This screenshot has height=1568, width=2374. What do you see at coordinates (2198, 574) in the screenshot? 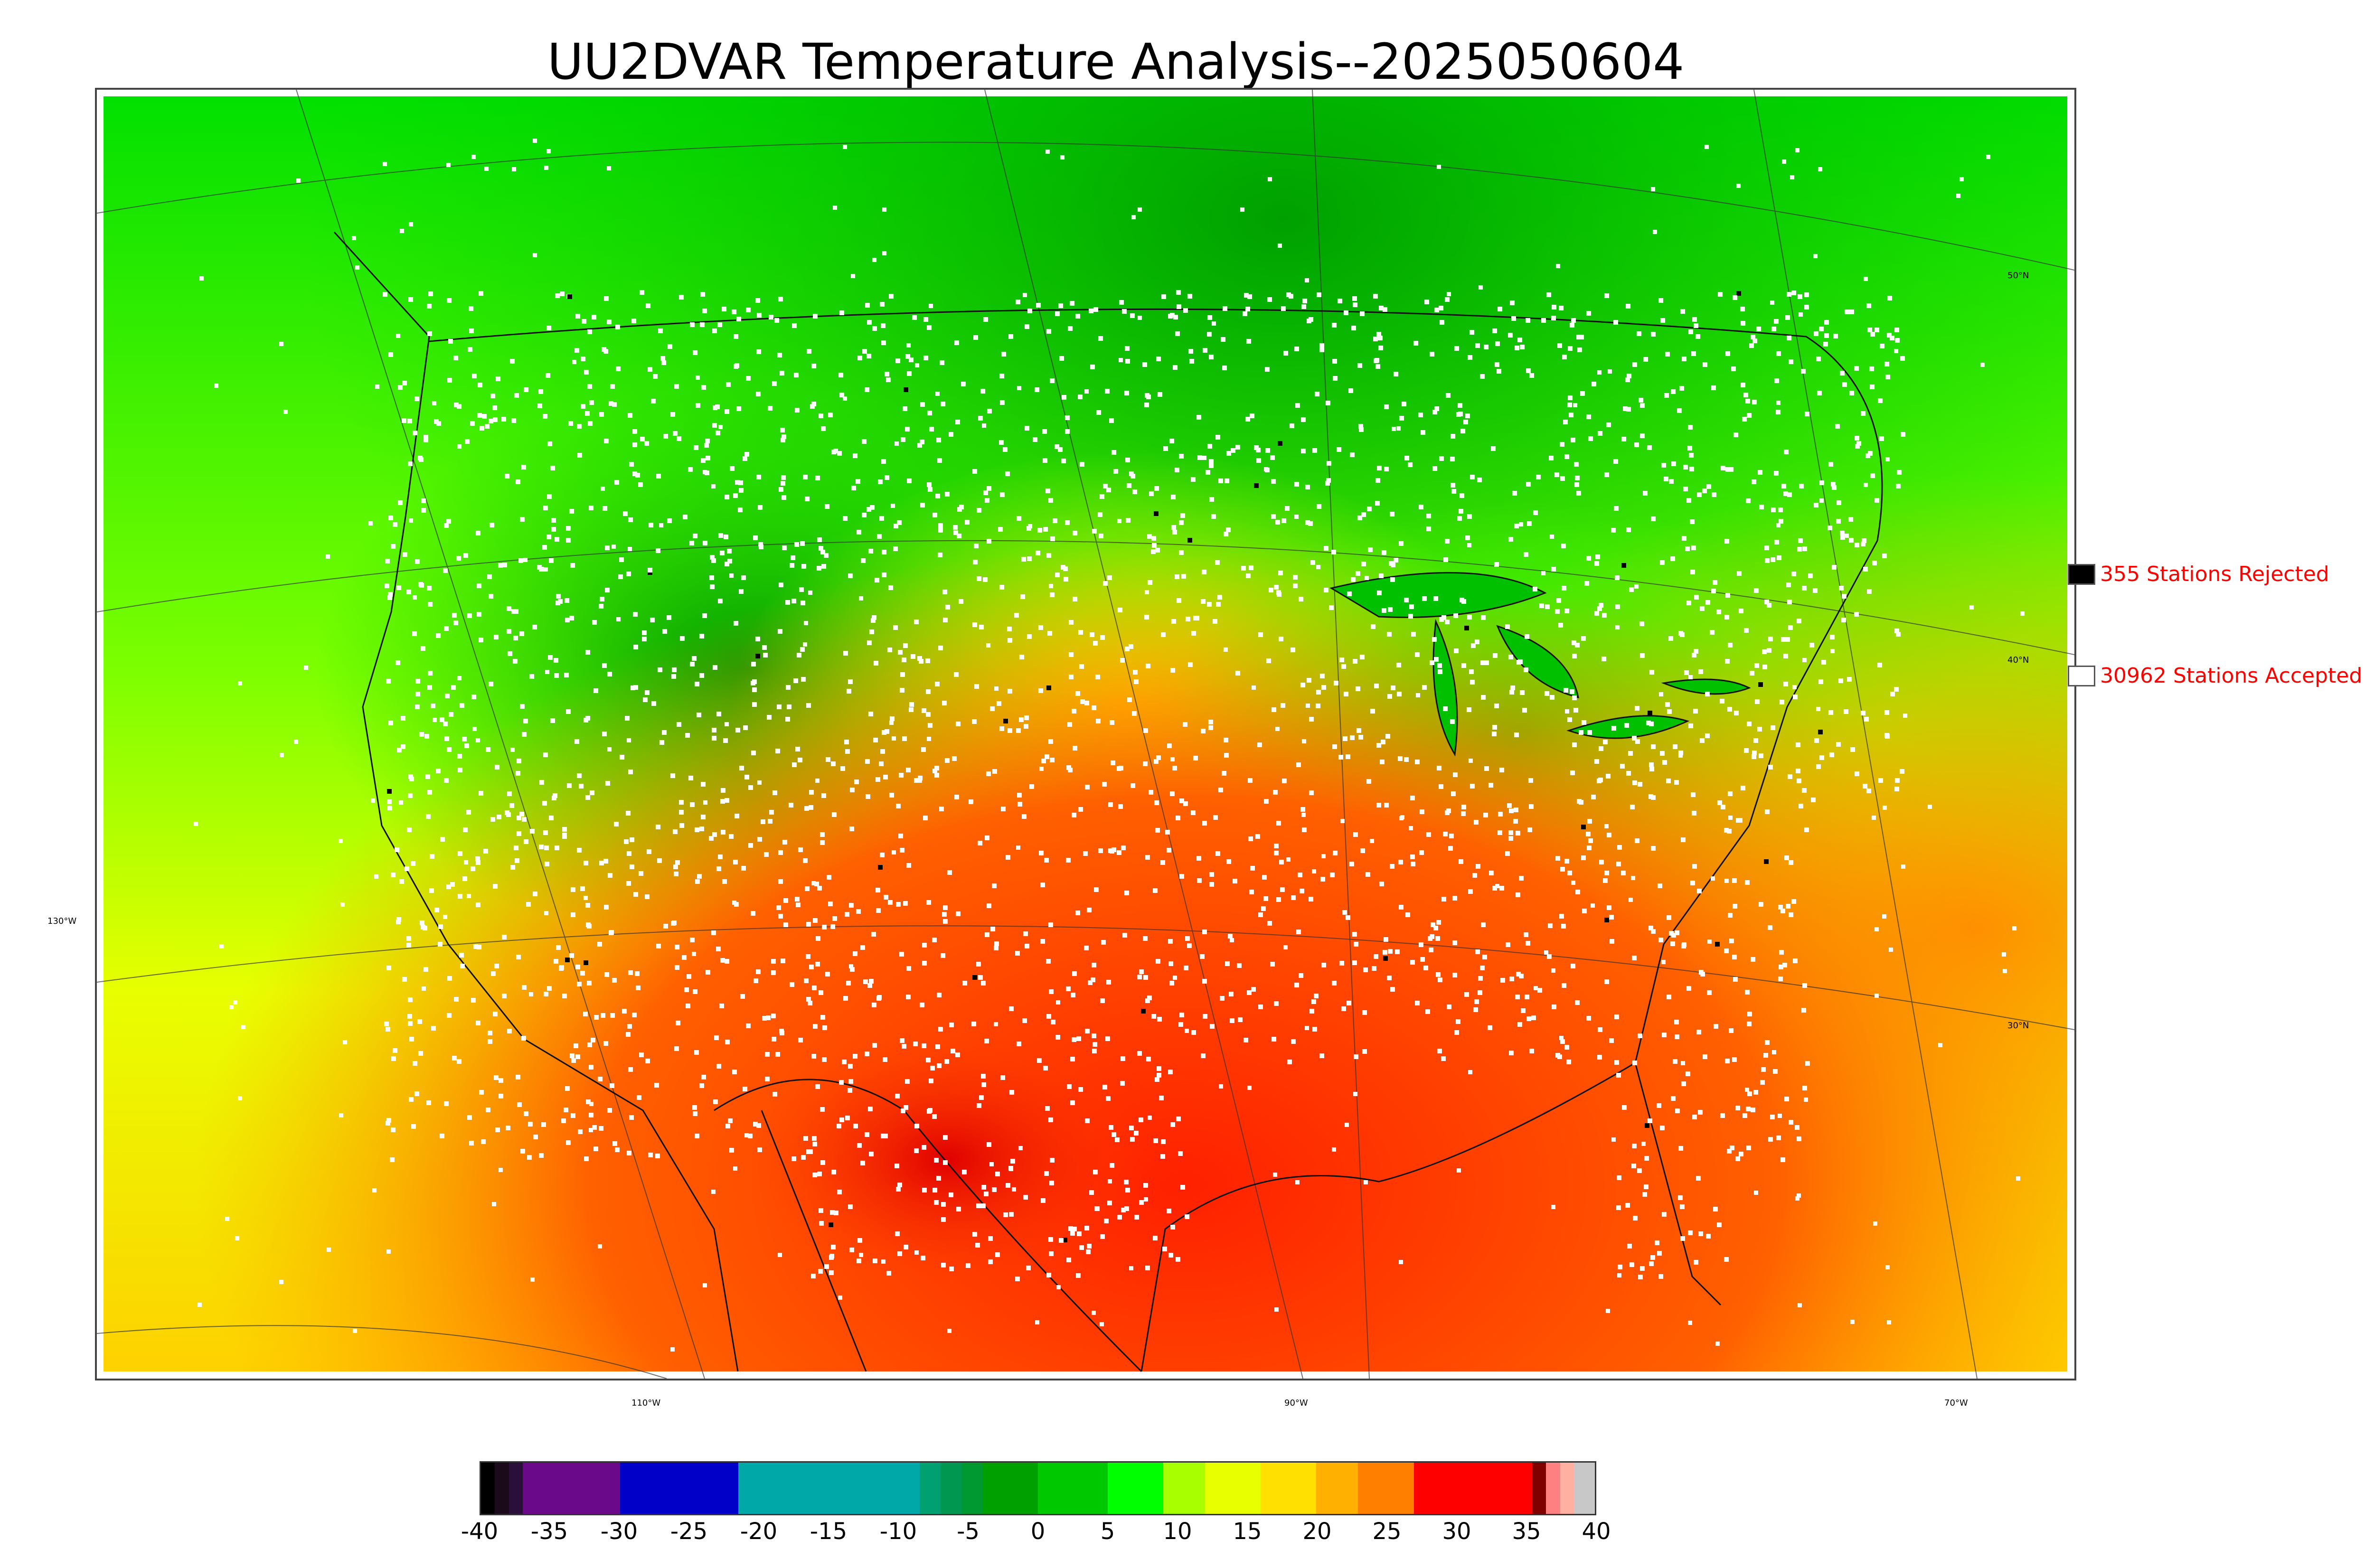
I see `legend-rejected: 355 Stations Rejected` at bounding box center [2198, 574].